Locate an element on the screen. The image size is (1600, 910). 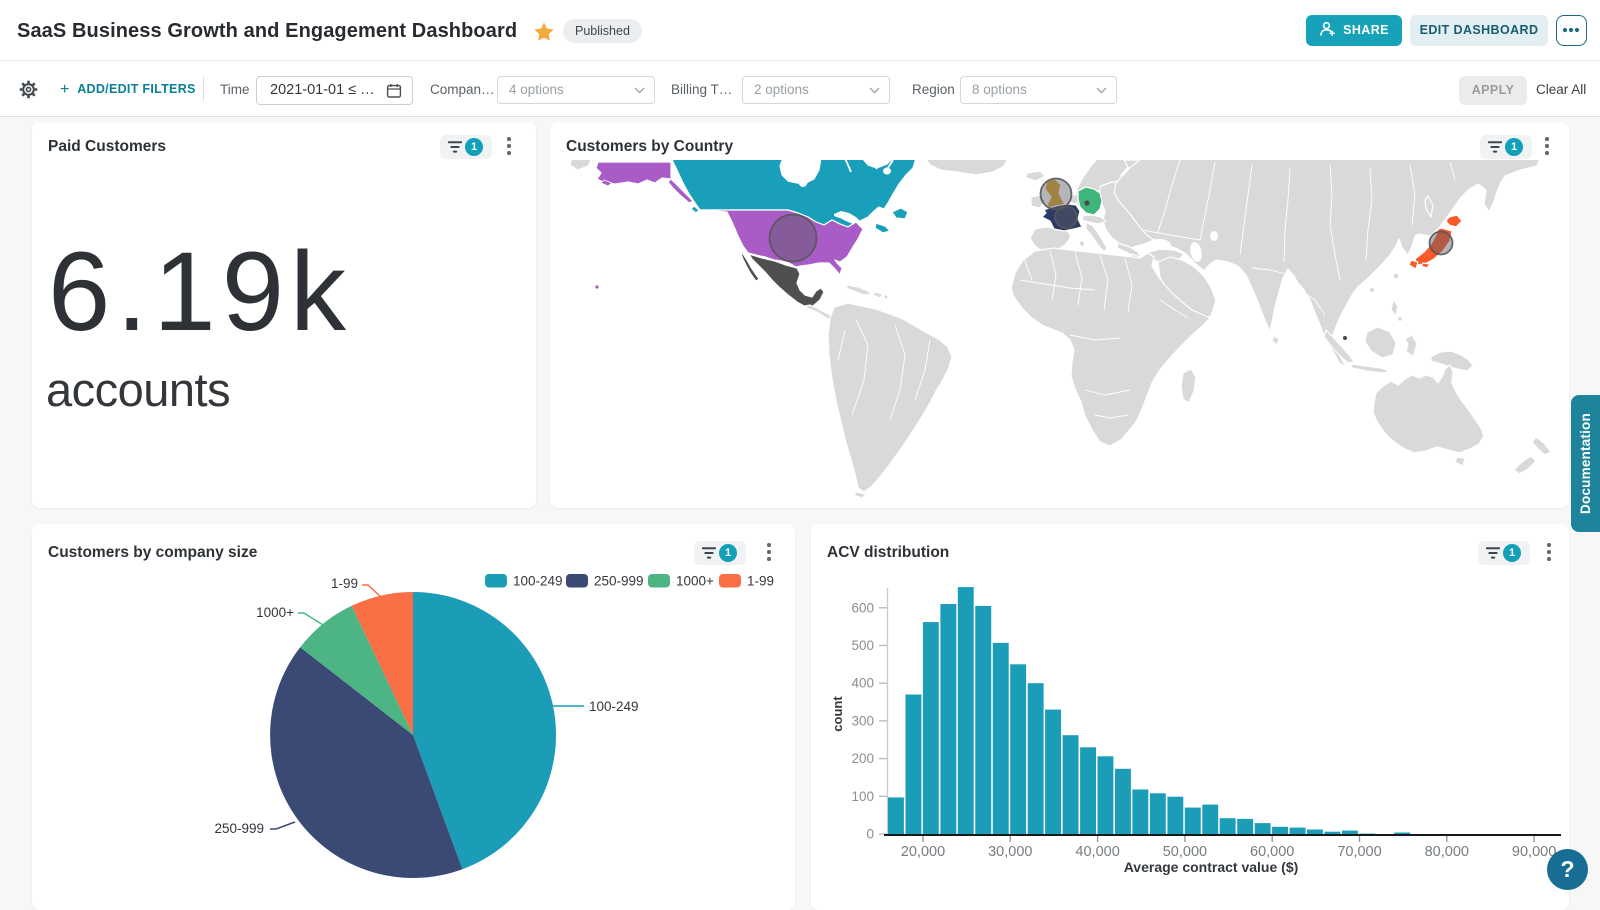
svg-text: Average contract value ($) is located at coordinates (1211, 867).